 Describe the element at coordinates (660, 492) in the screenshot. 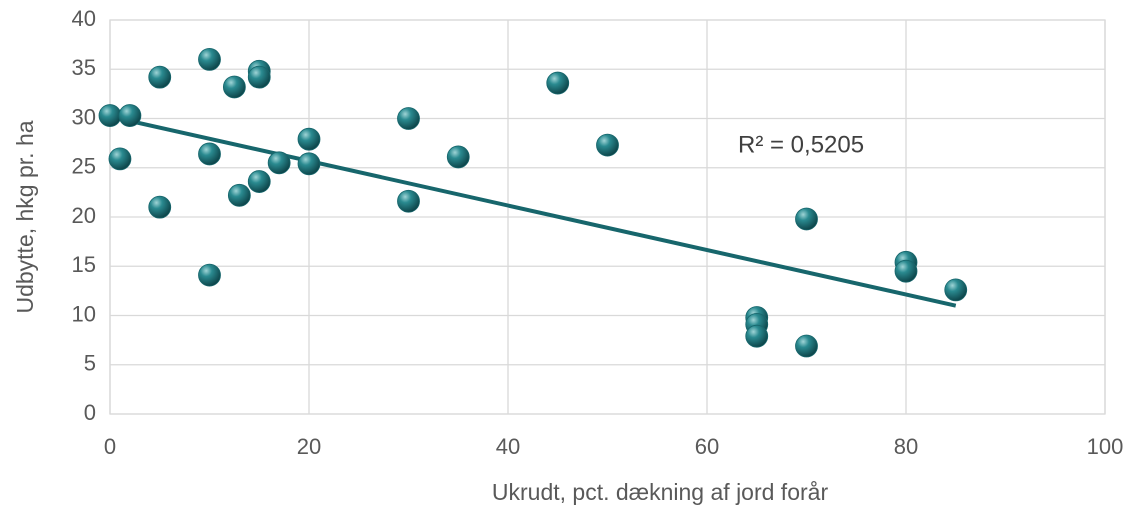

I see `x-axis-title: Ukrudt, pct. dækning af jord forår` at that location.